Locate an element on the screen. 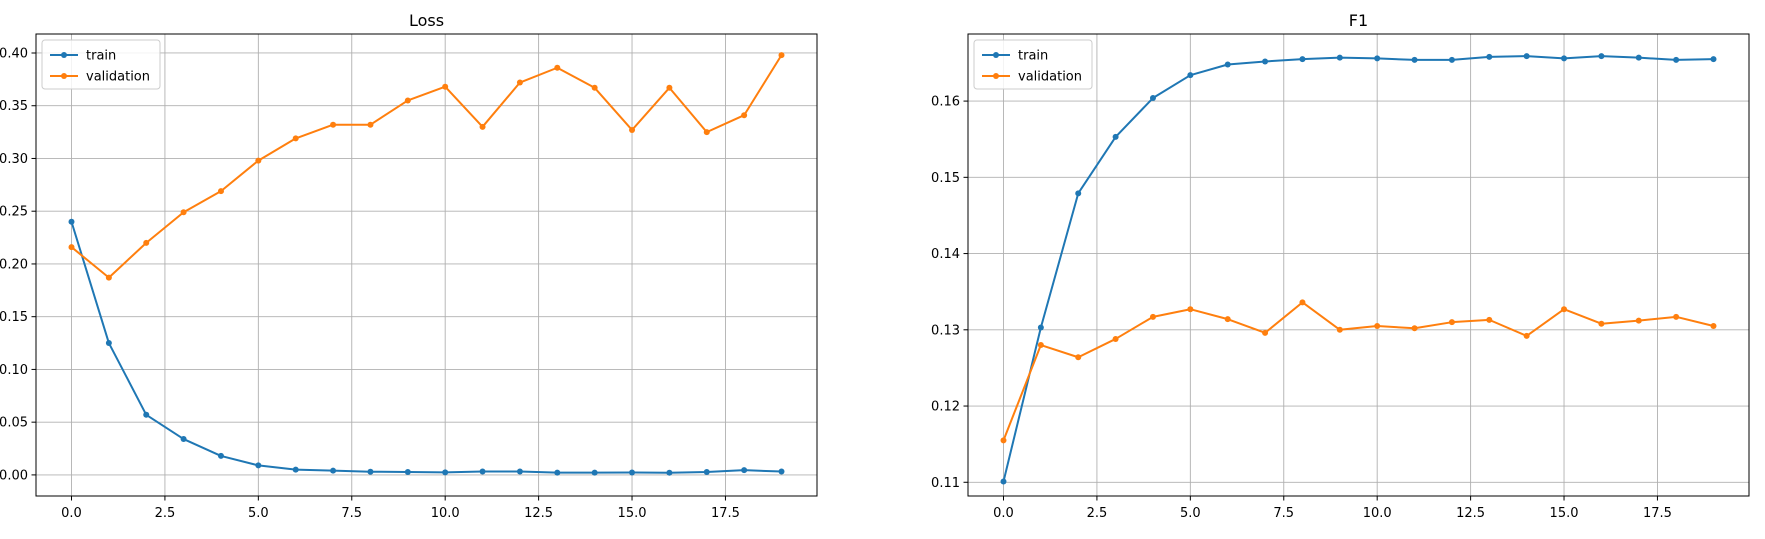 The height and width of the screenshot is (539, 1765). y-tick-label: 0.05 is located at coordinates (14, 423).